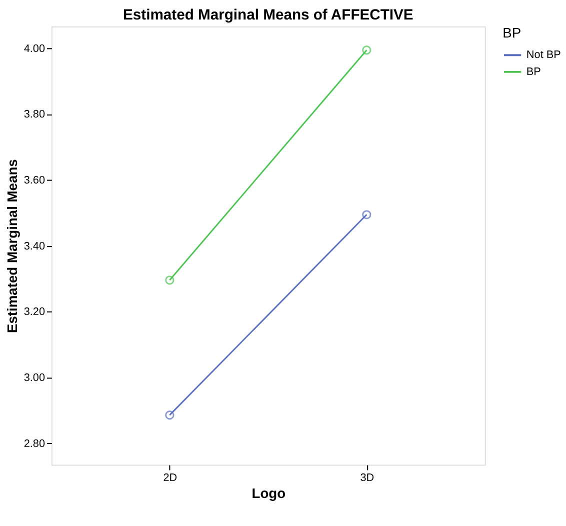  What do you see at coordinates (35, 114) in the screenshot?
I see `y-tick-label: 3.80` at bounding box center [35, 114].